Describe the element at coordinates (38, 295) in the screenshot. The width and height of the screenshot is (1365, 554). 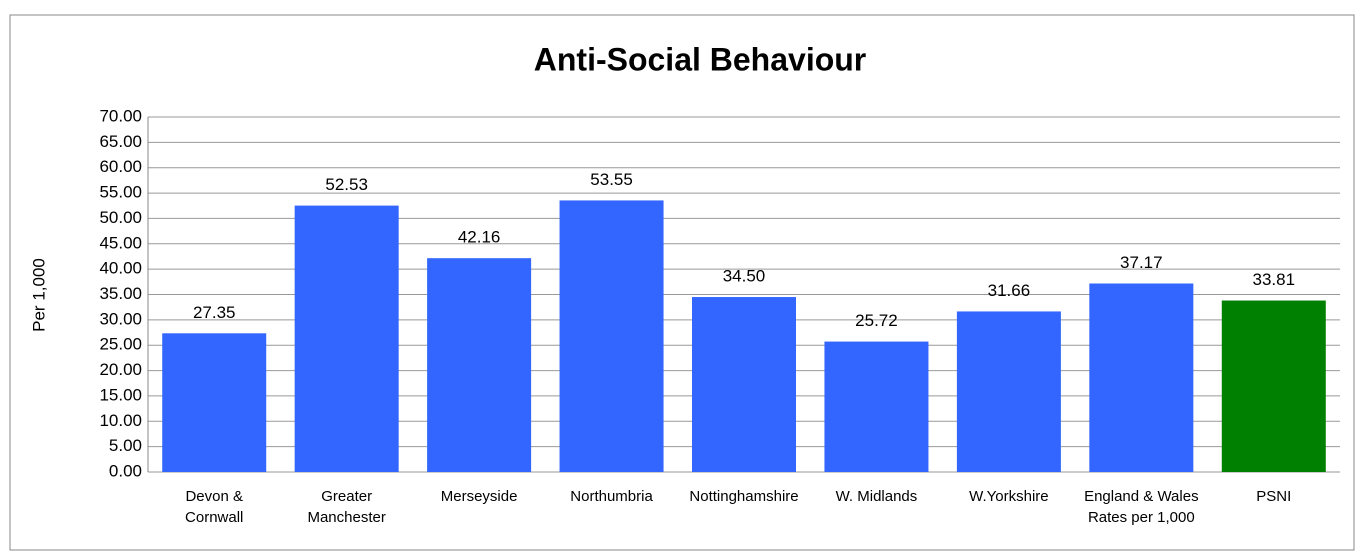
I see `y-axis-label: Per 1,000` at that location.